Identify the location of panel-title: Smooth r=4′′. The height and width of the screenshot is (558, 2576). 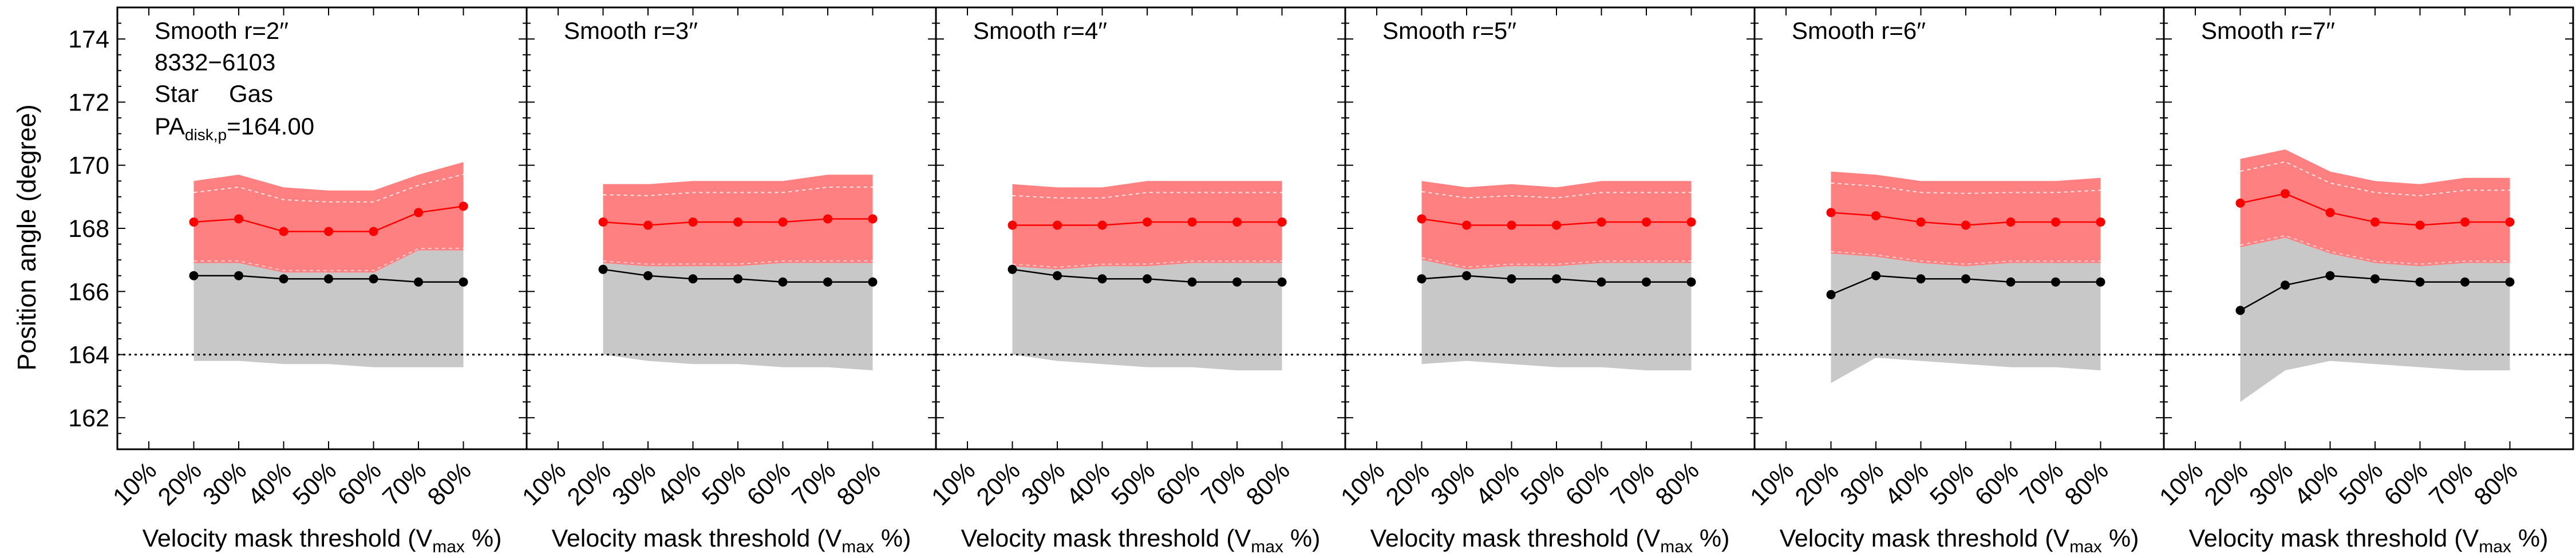
(1040, 30).